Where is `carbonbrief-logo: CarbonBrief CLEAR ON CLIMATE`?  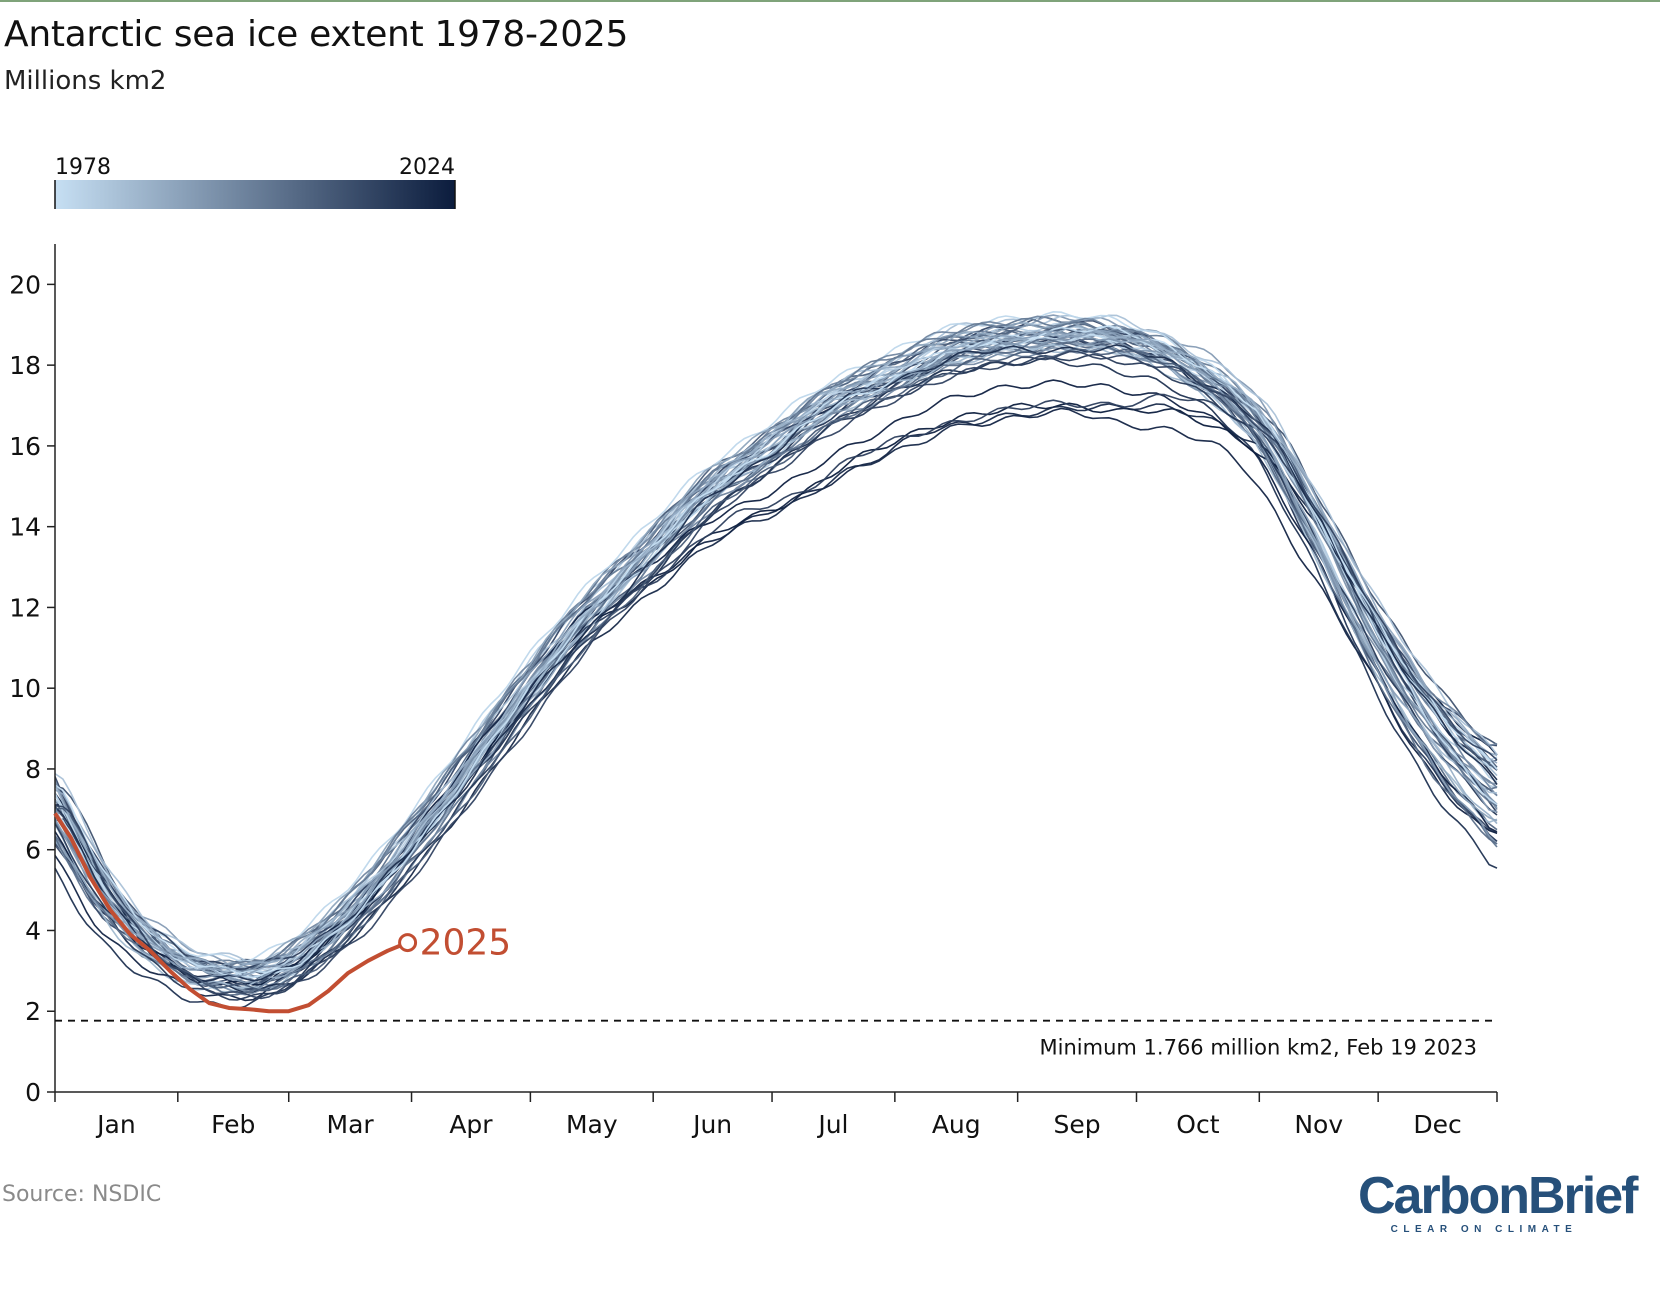 carbonbrief-logo: CarbonBrief CLEAR ON CLIMATE is located at coordinates (1498, 1201).